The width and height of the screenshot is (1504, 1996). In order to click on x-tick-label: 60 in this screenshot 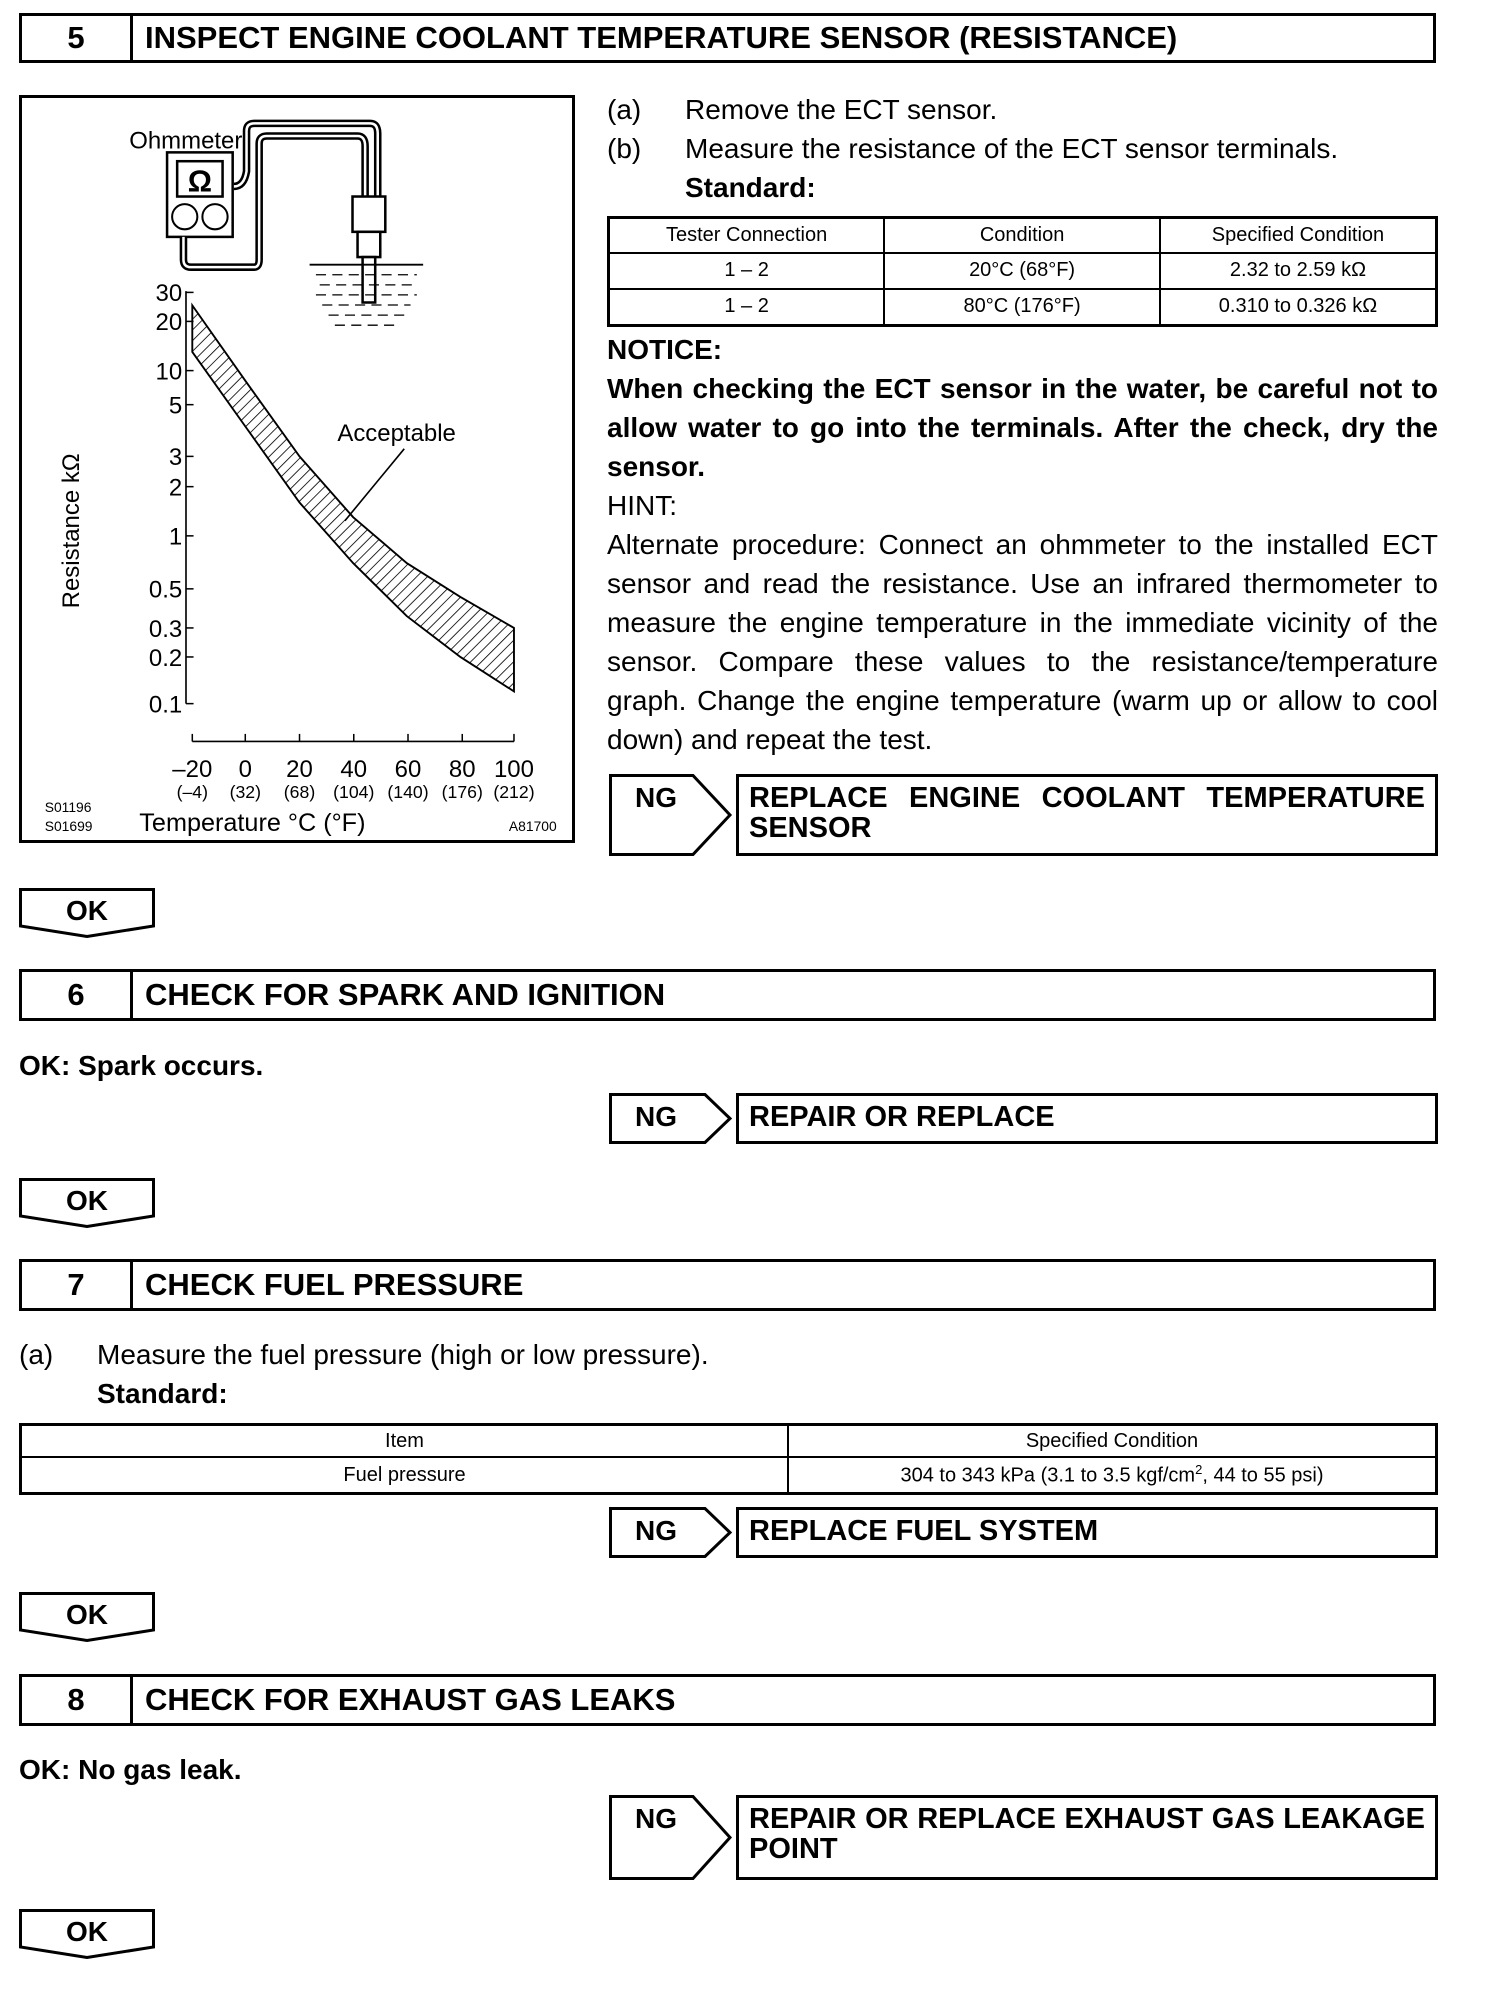, I will do `click(408, 769)`.